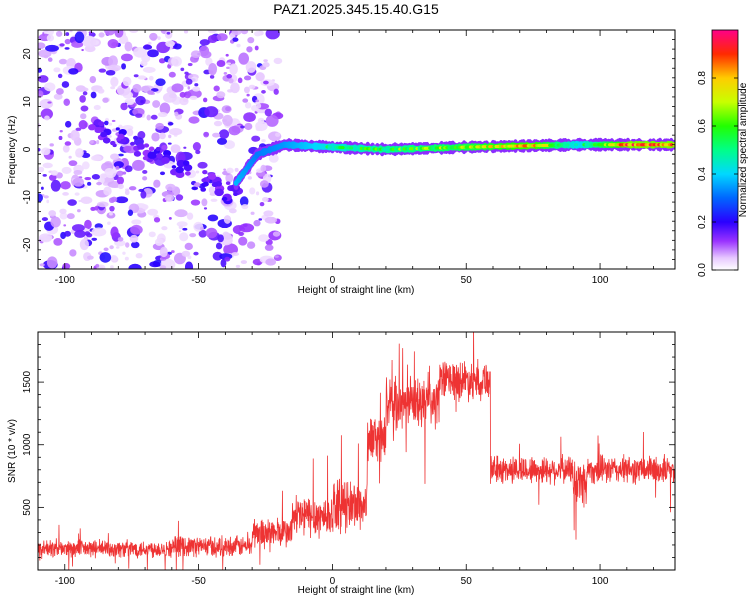 This screenshot has height=605, width=750. I want to click on y-tick-label: 500, so click(27, 507).